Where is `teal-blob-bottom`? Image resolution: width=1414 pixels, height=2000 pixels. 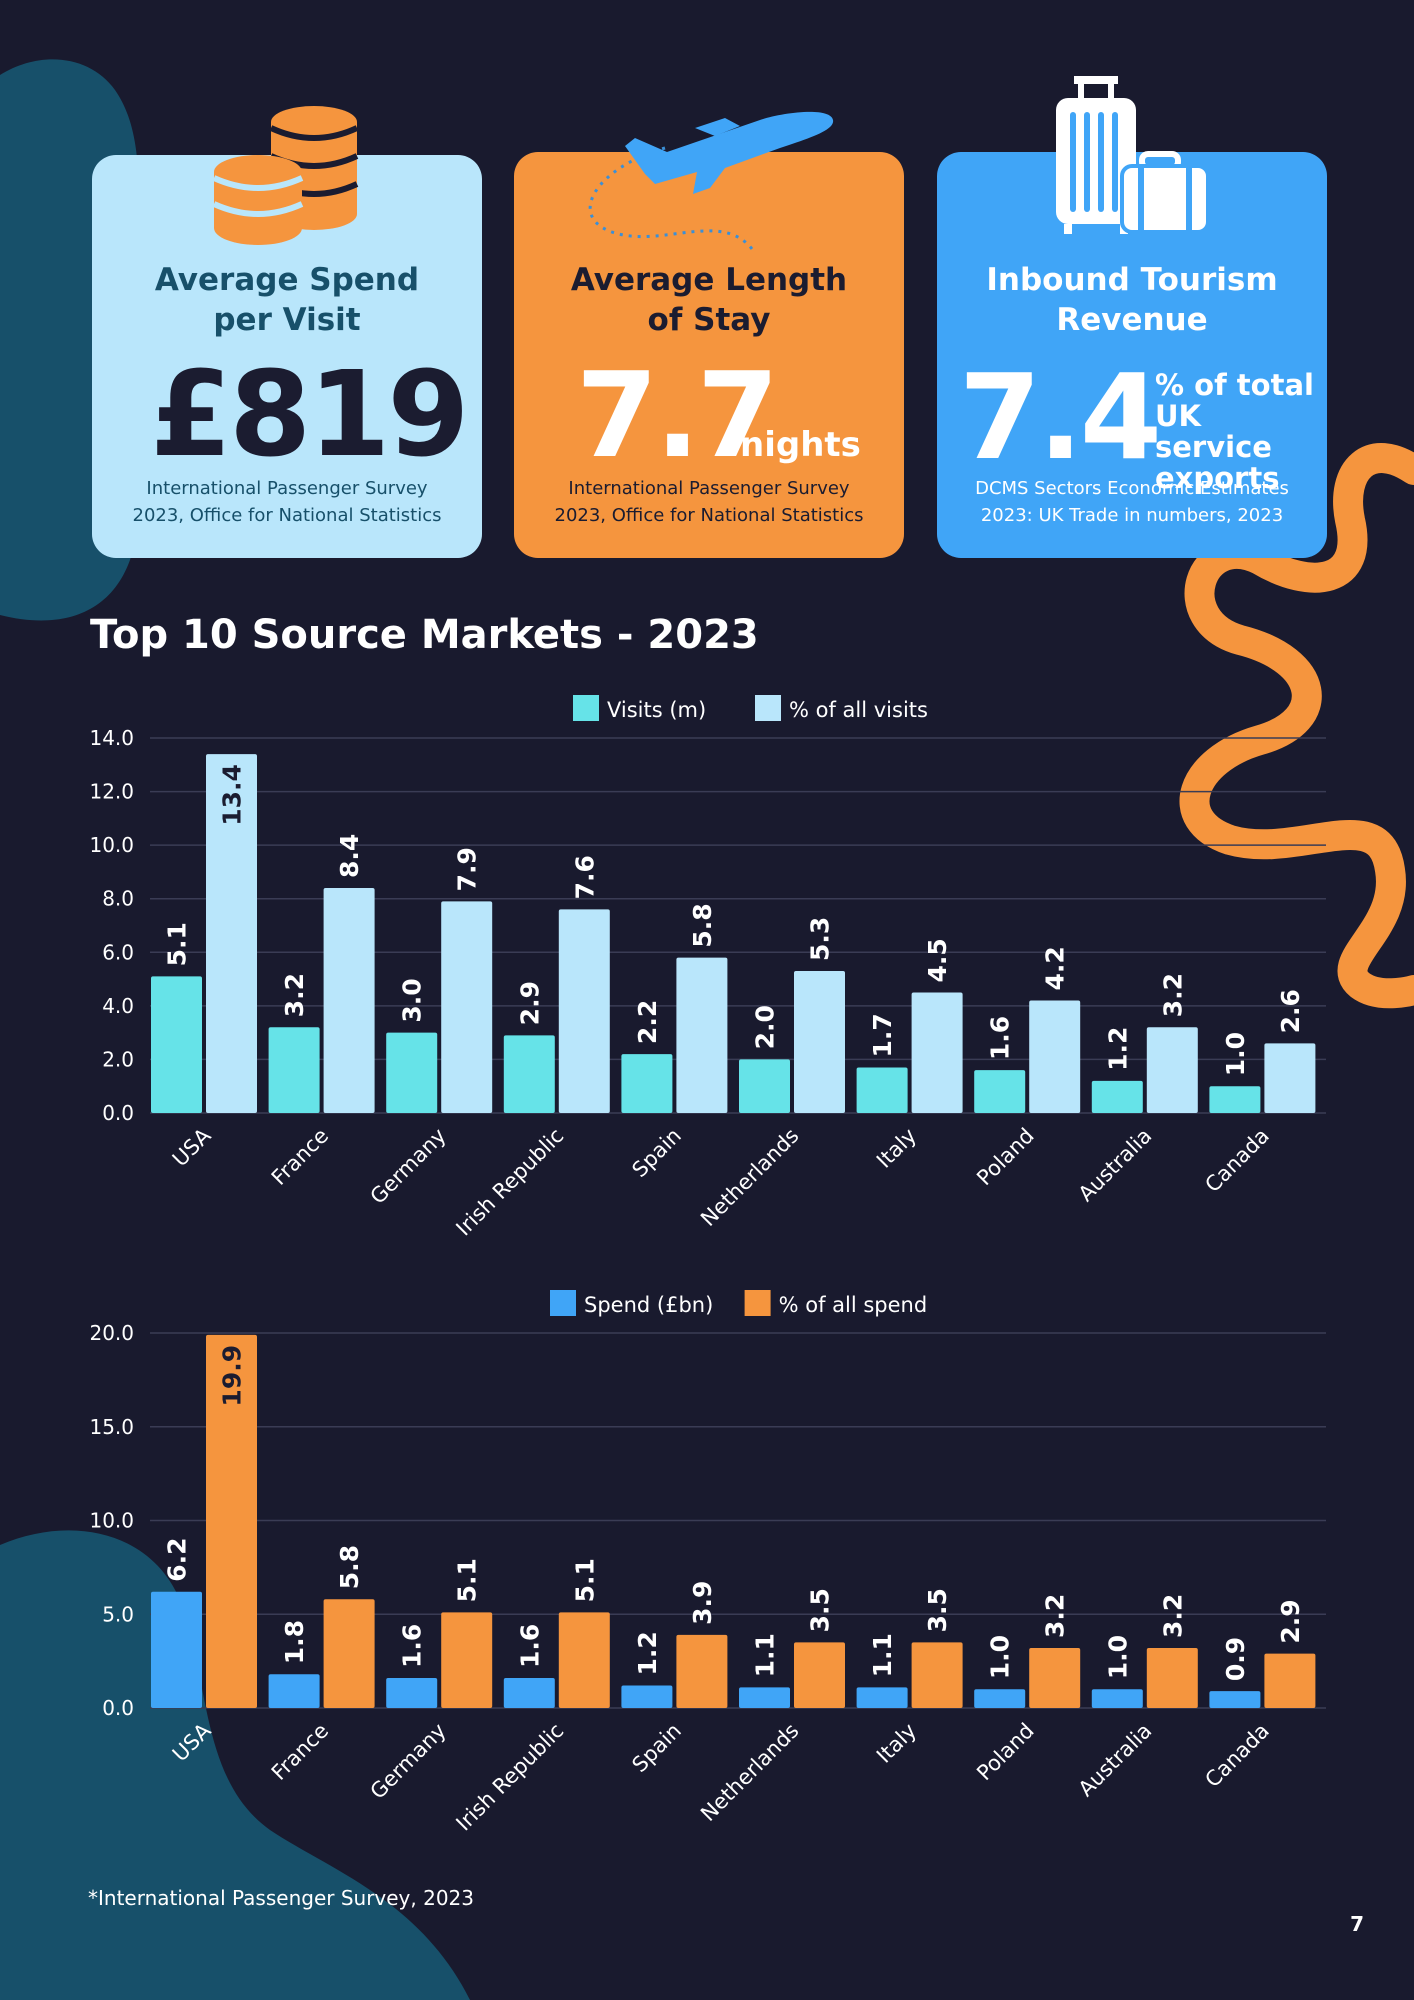
teal-blob-bottom is located at coordinates (235, 1765).